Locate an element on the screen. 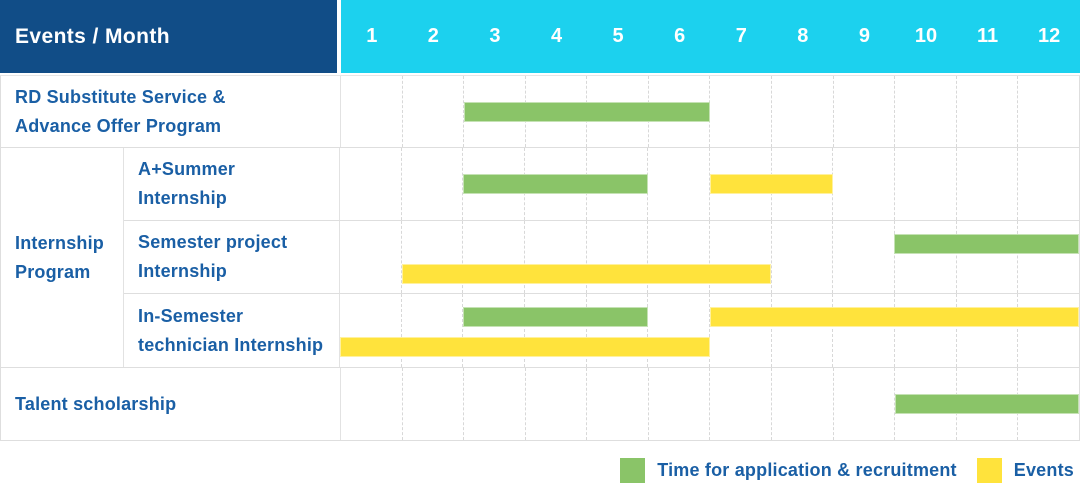  month-label: 11 is located at coordinates (987, 36).